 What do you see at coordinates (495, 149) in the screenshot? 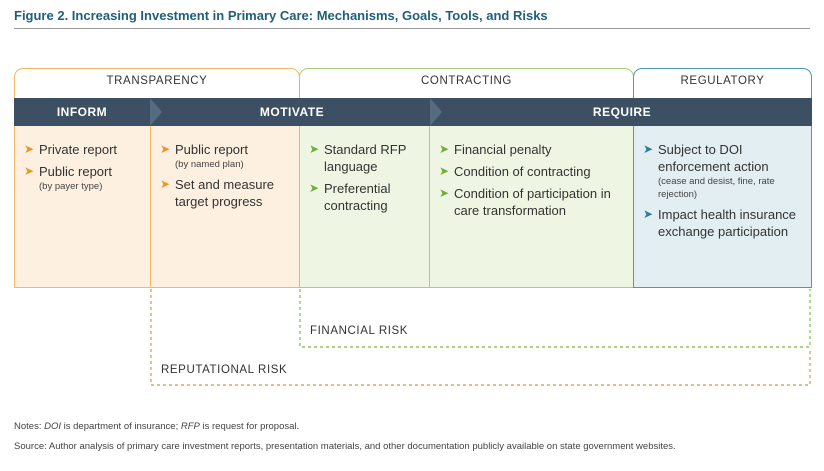
I see `list-item: ➤ Financial penalty` at bounding box center [495, 149].